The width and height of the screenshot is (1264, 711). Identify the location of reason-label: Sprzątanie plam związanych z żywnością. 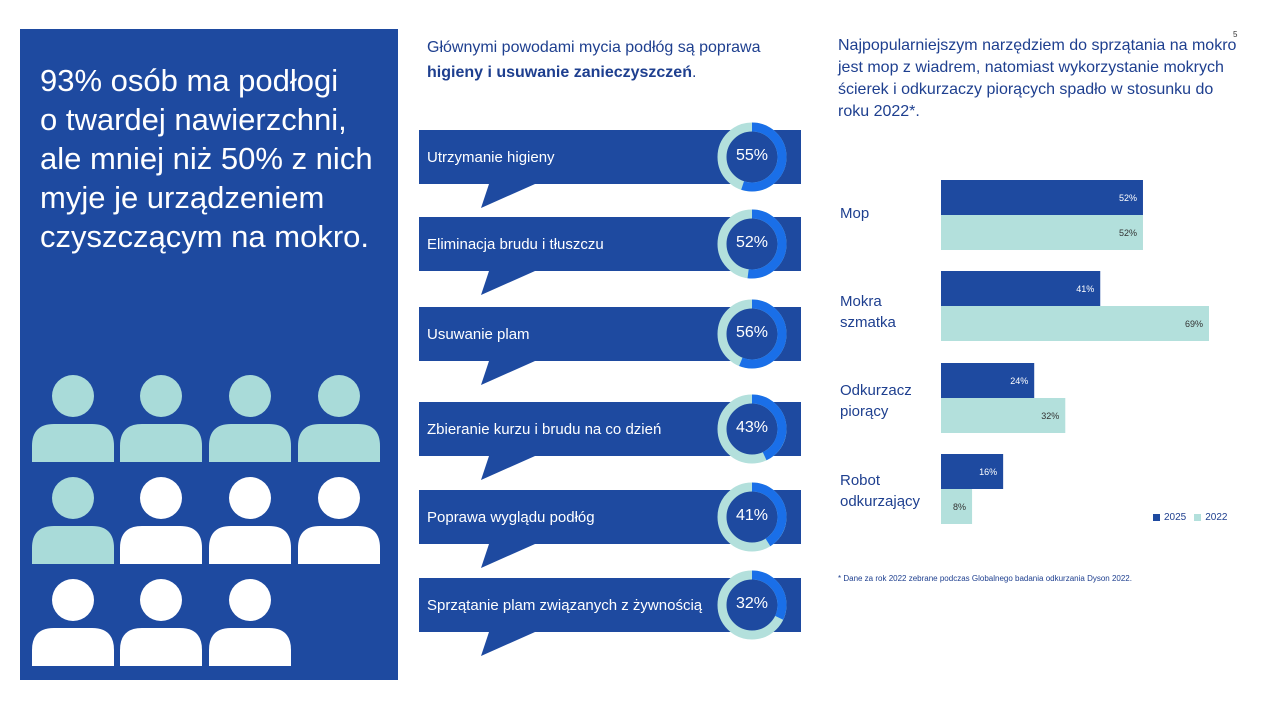
(565, 605).